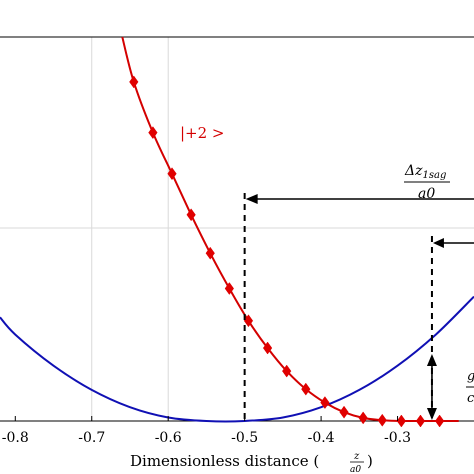 This screenshot has height=474, width=474. What do you see at coordinates (224, 461) in the screenshot?
I see `x-axis-title-text: Dimensionless distance (` at bounding box center [224, 461].